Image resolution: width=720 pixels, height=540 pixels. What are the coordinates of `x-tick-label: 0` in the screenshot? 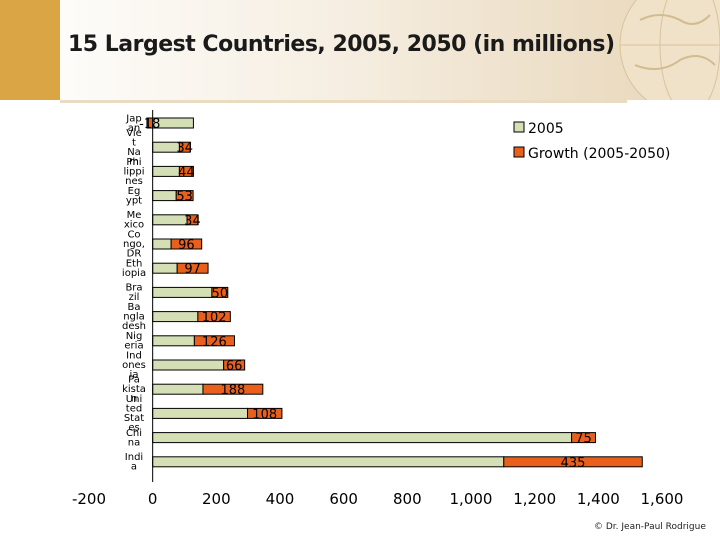 It's located at (153, 499).